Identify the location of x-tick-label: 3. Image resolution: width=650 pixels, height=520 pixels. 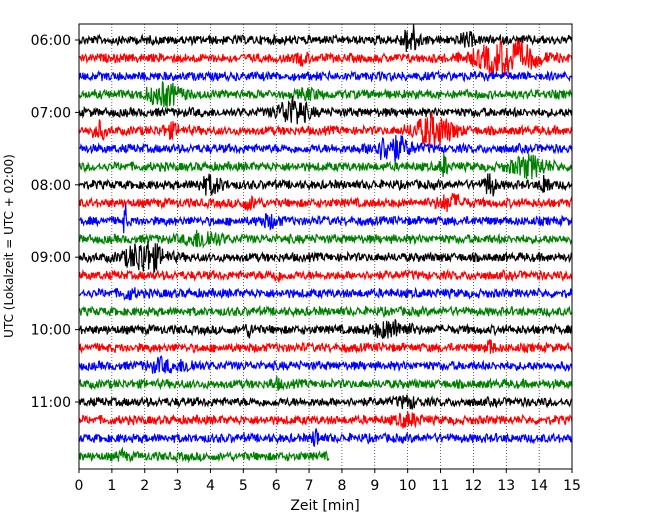
(177, 486).